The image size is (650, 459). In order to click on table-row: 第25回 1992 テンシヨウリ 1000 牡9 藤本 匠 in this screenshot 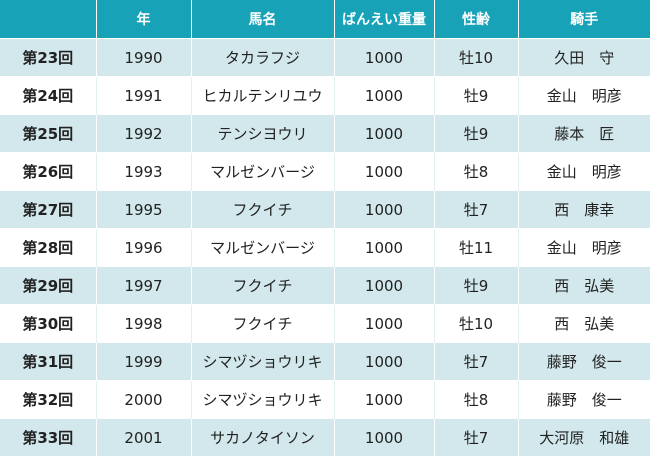, I will do `click(325, 133)`.